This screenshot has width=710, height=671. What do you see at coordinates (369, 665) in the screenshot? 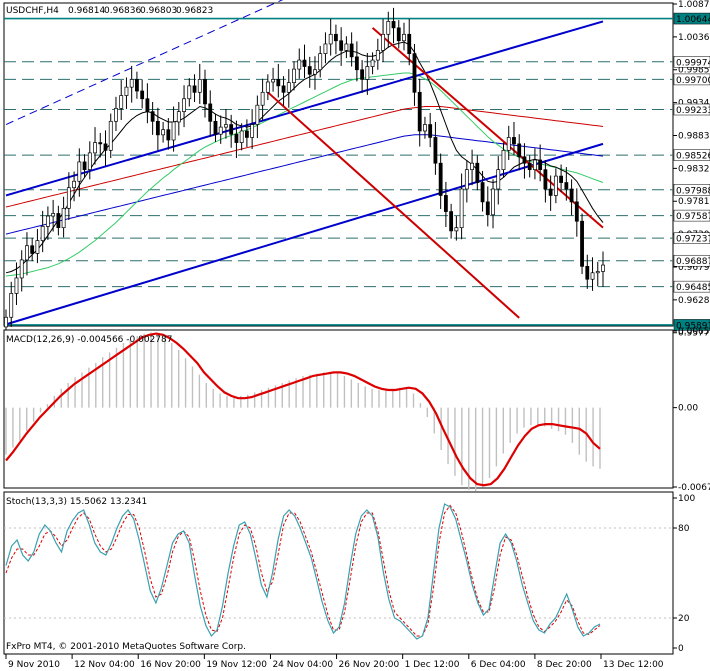
I see `x-axis-tick-label: 26 Nov 20:00` at bounding box center [369, 665].